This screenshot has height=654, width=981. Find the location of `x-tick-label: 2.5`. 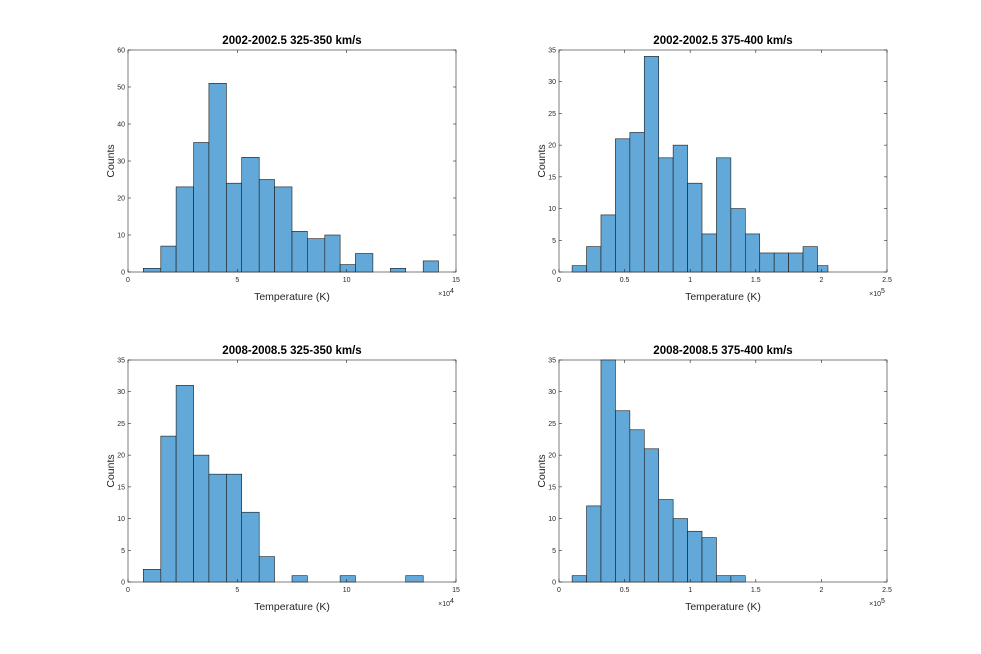

x-tick-label: 2.5 is located at coordinates (887, 280).